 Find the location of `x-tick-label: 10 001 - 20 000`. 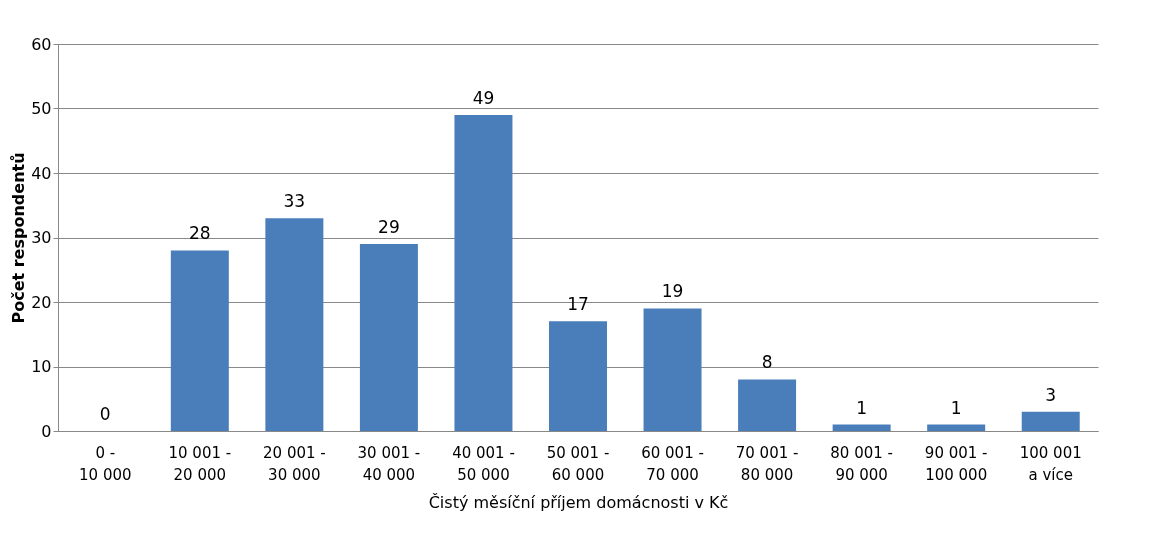

x-tick-label: 10 001 - 20 000 is located at coordinates (200, 463).